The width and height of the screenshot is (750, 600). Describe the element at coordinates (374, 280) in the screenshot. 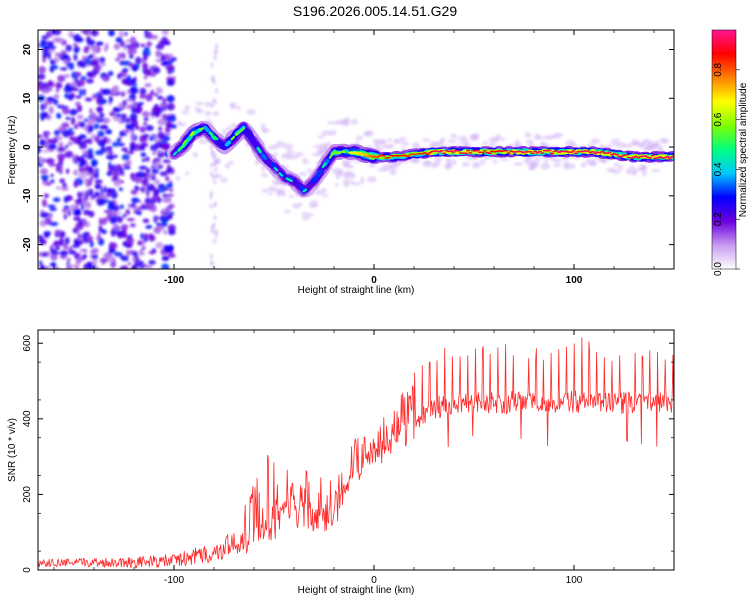

I see `spectrogram-x-tick-label: 0` at that location.